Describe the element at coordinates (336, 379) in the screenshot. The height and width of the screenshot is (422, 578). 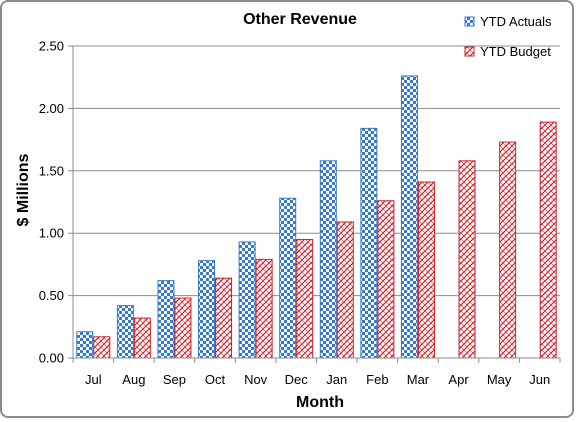
I see `x-tick-label: Jan` at that location.